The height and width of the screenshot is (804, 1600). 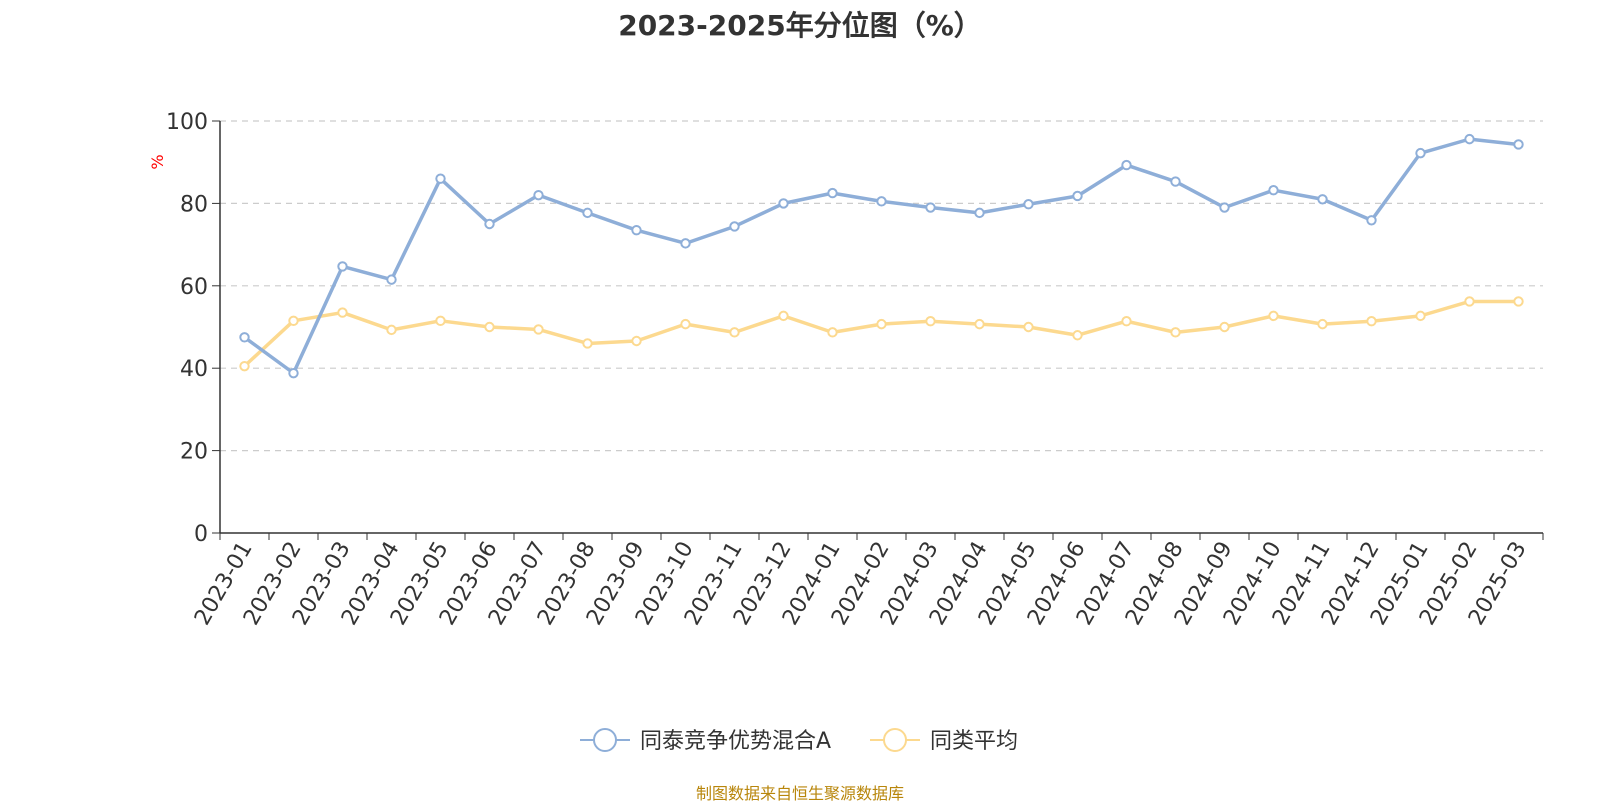 What do you see at coordinates (974, 741) in the screenshot?
I see `legend-label: 同类平均` at bounding box center [974, 741].